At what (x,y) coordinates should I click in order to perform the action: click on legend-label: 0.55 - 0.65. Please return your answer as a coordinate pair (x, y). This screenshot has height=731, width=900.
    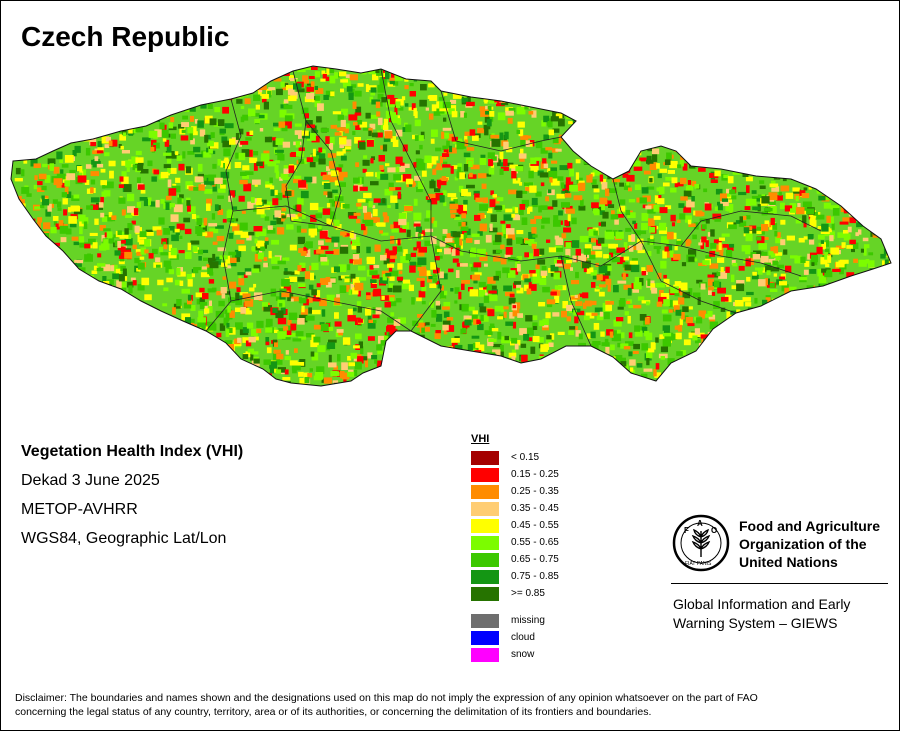
    Looking at the image, I should click on (535, 542).